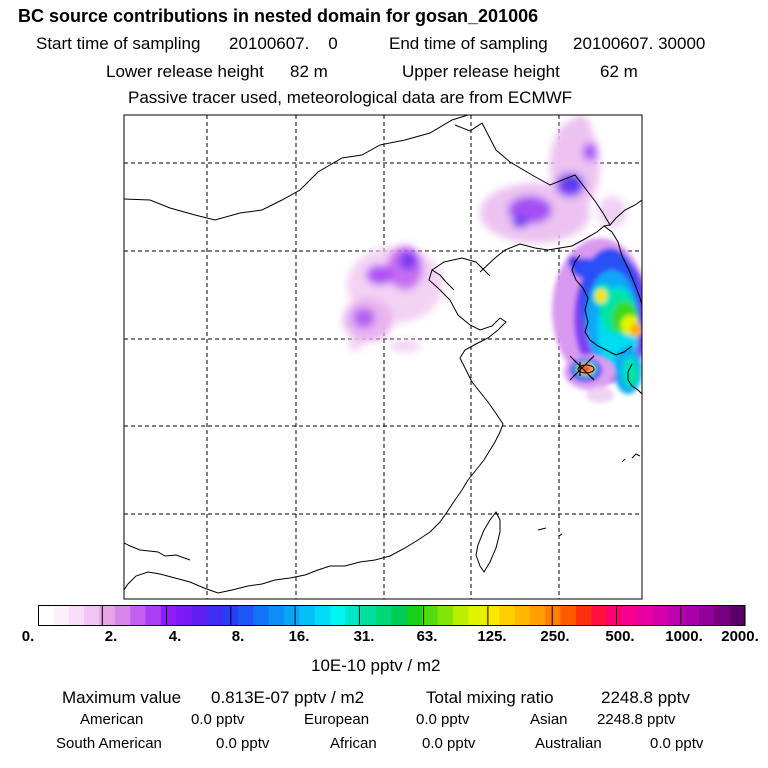 Image resolution: width=768 pixels, height=768 pixels. I want to click on end-time-value: 20100607. 30000, so click(639, 43).